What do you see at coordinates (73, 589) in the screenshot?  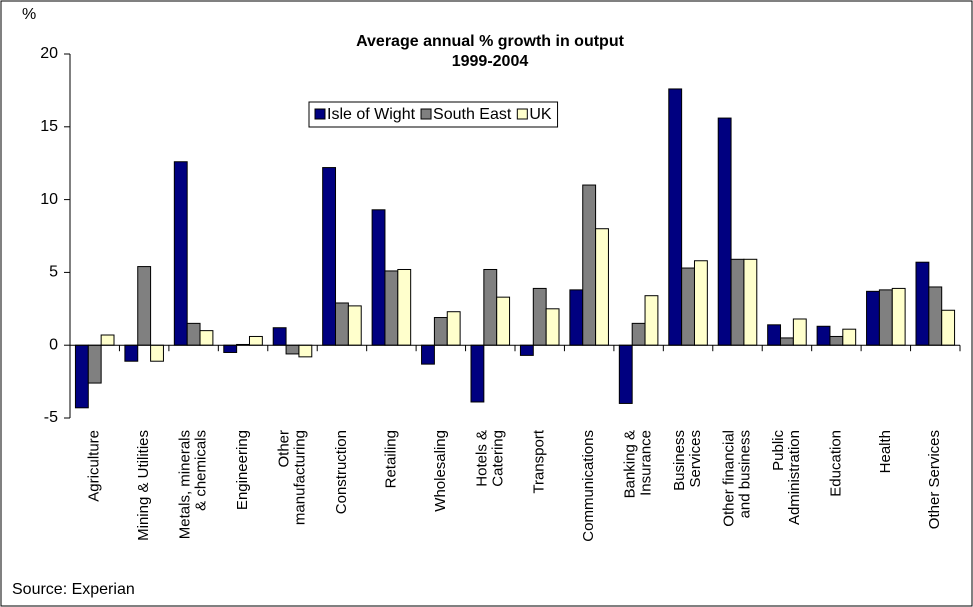 I see `source: Source: Experian` at bounding box center [73, 589].